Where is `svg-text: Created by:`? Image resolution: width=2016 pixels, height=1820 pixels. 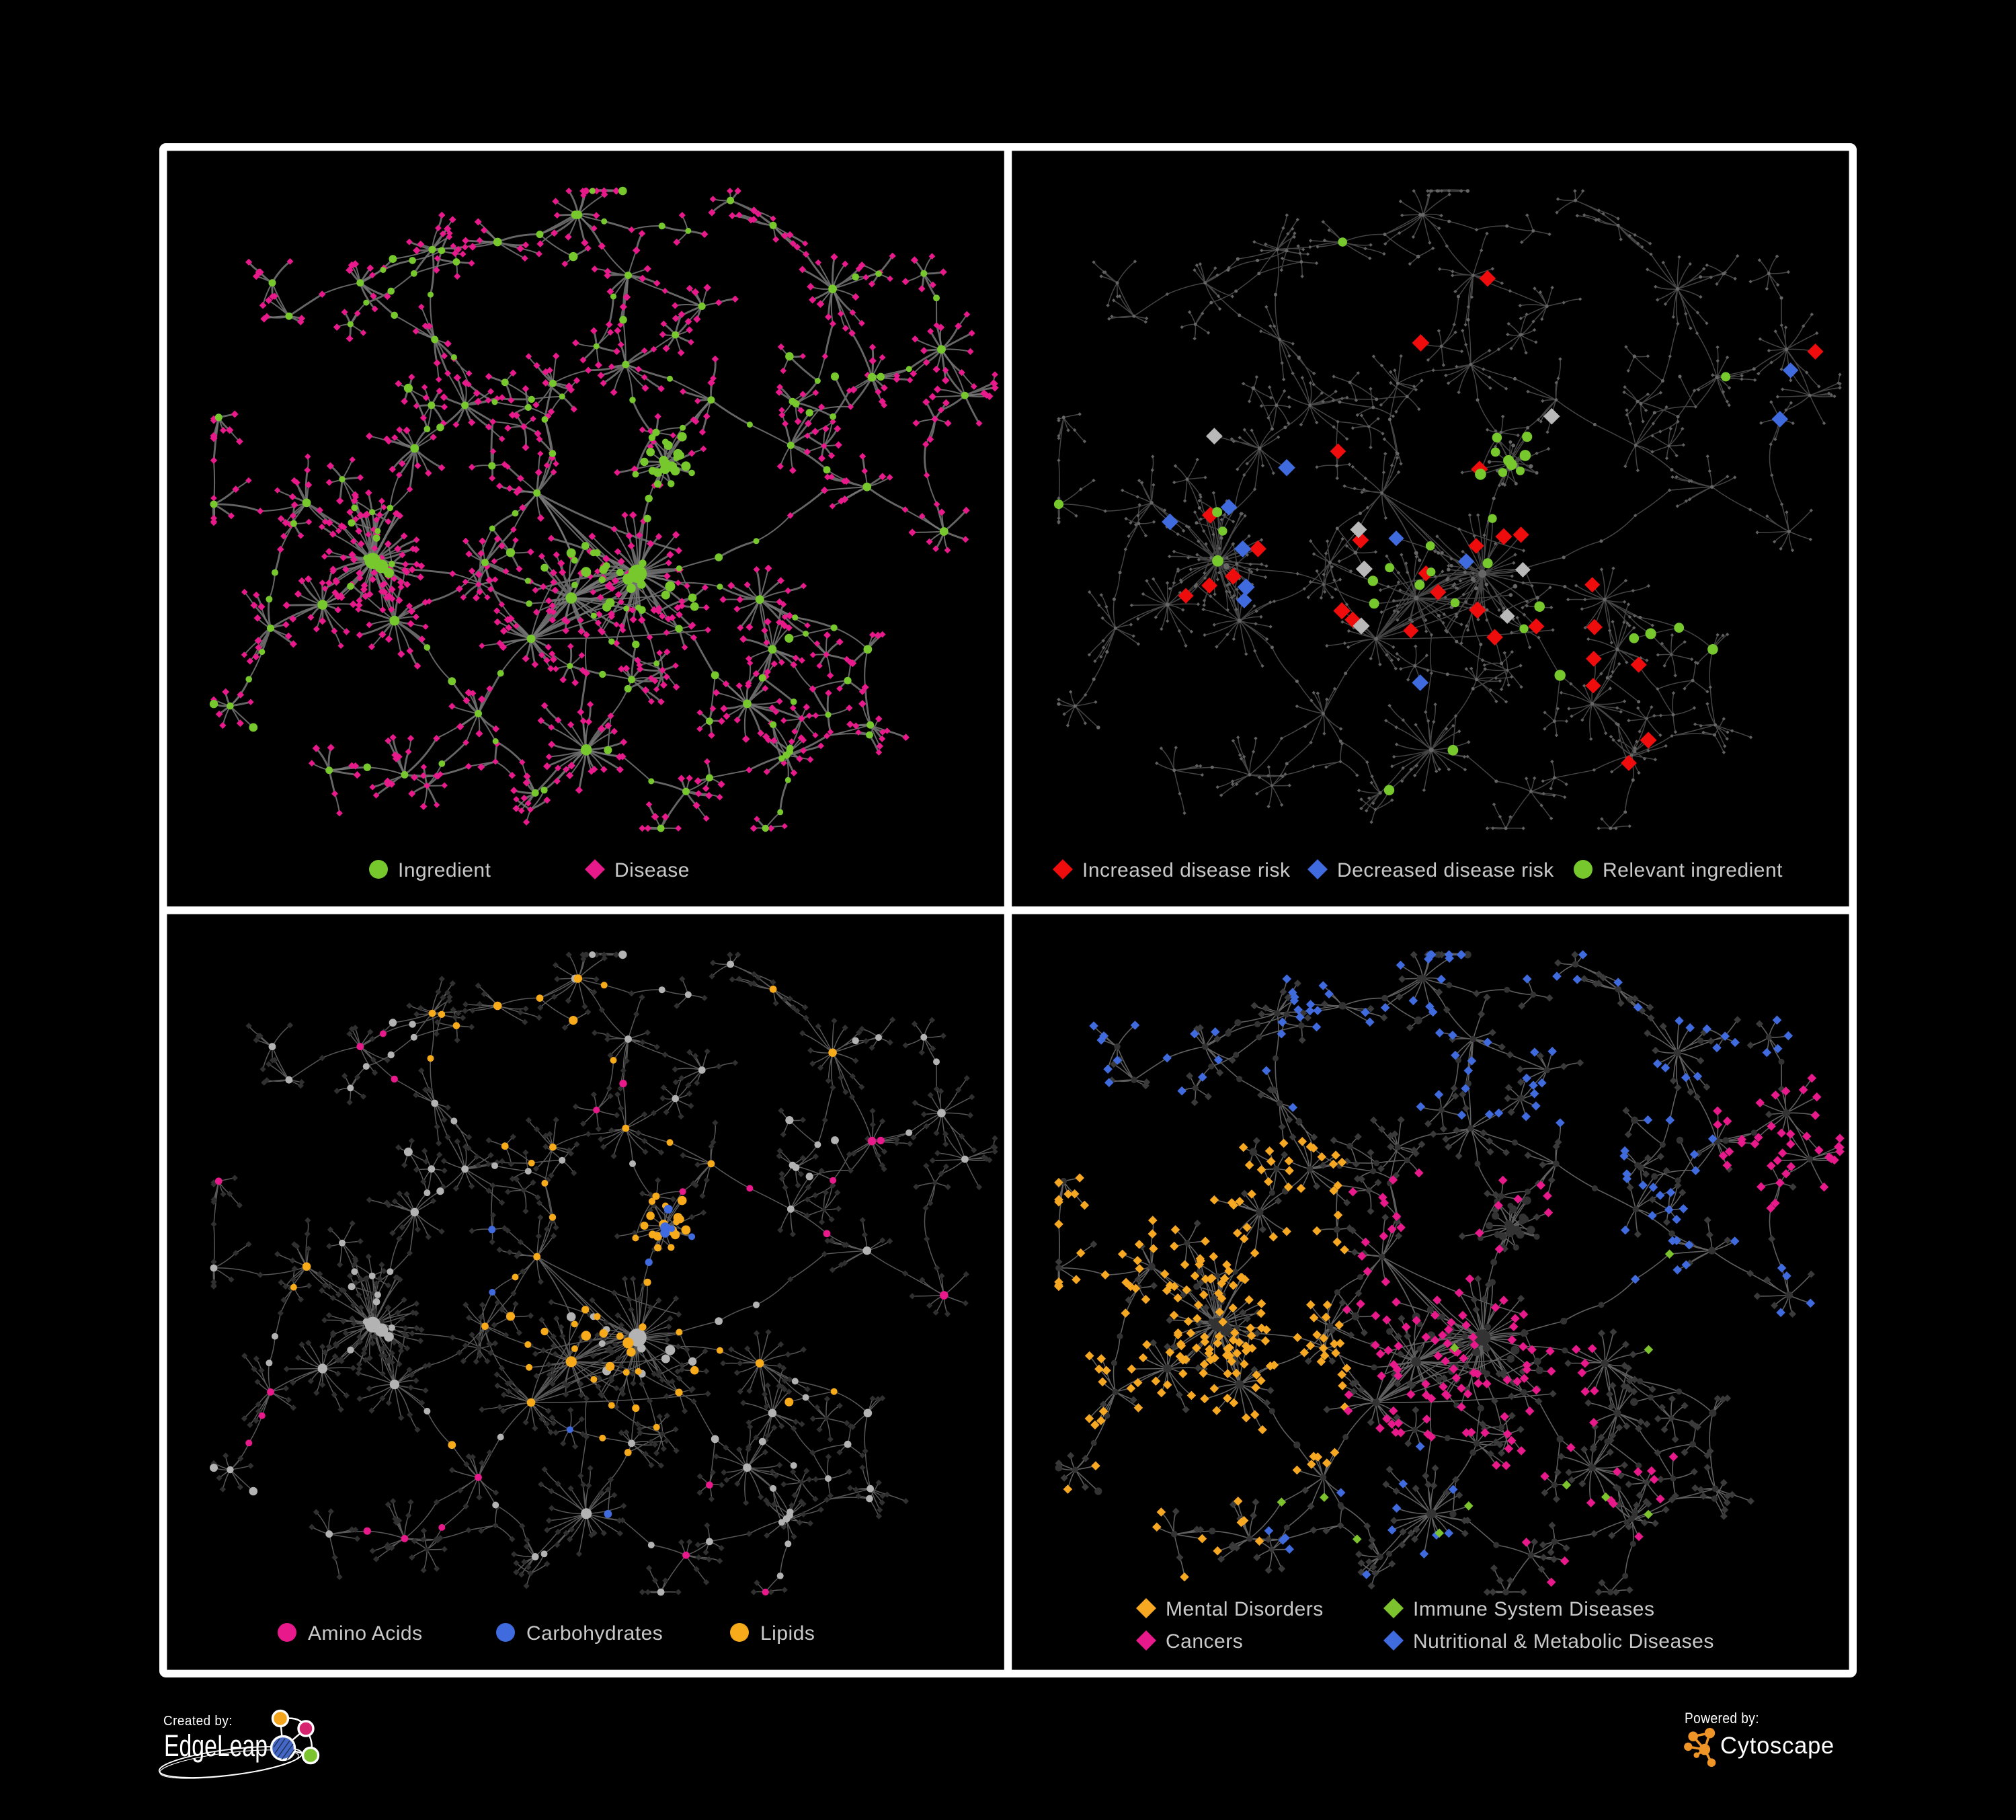 svg-text: Created by: is located at coordinates (198, 1721).